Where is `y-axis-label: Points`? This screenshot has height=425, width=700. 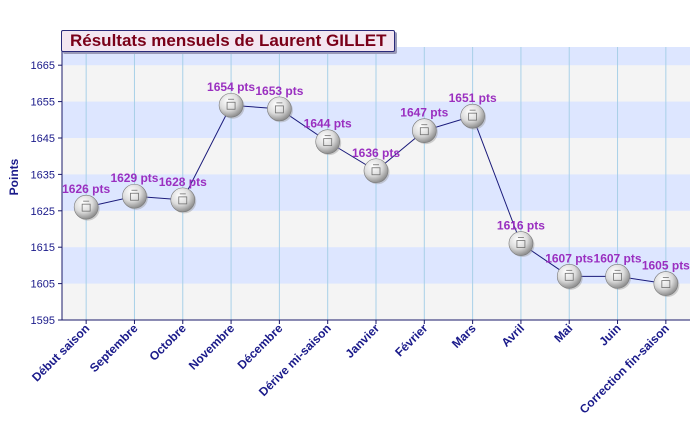
y-axis-label: Points is located at coordinates (14, 176).